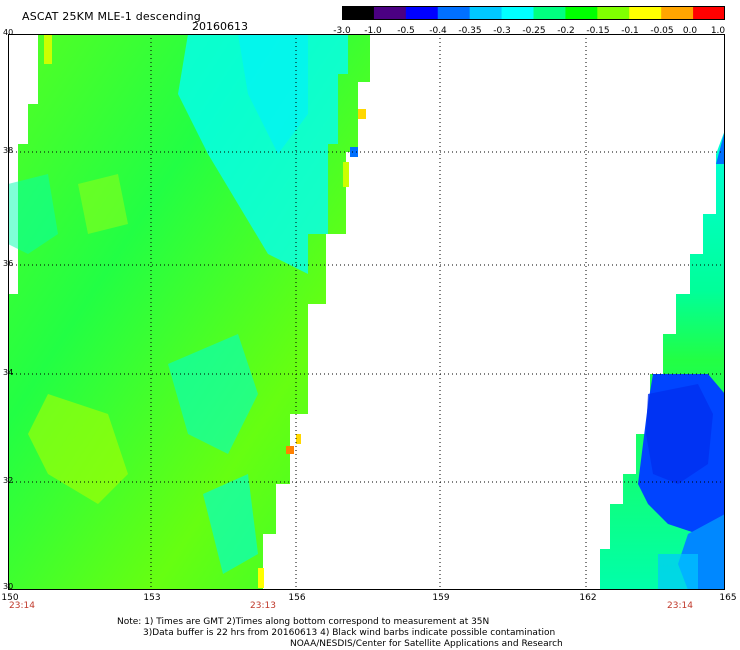  I want to click on lat-label-36: 36, so click(8, 263).